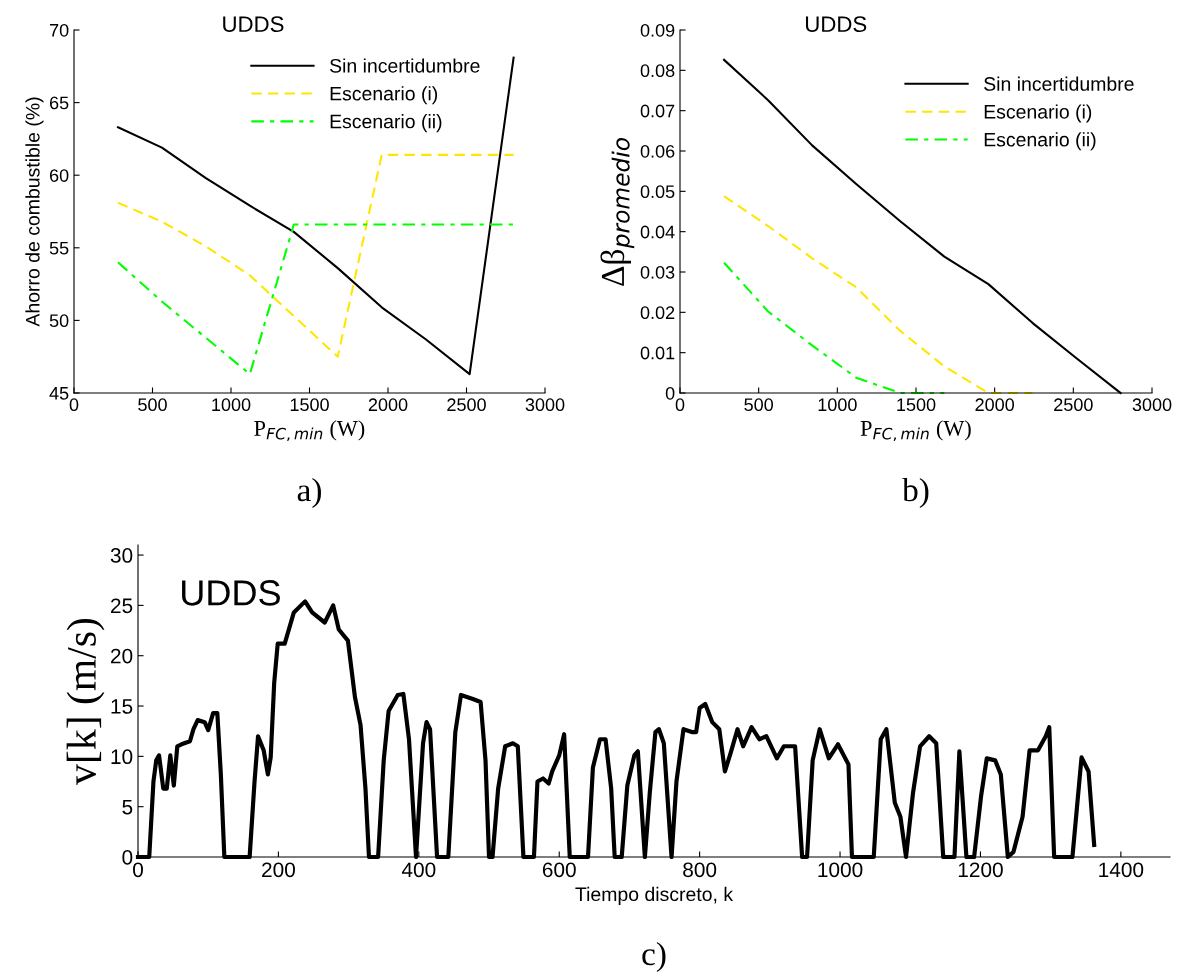  Describe the element at coordinates (657, 30) in the screenshot. I see `y-tick-label: 0.09` at that location.